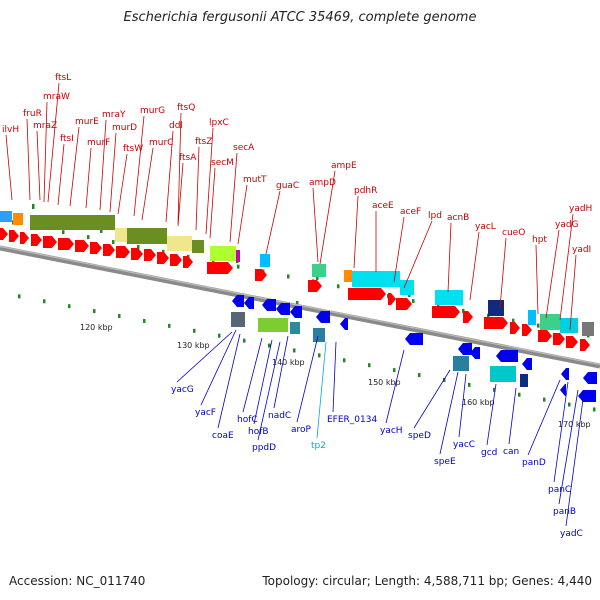 Image resolution: width=600 pixels, height=600 pixels. Describe the element at coordinates (223, 436) in the screenshot. I see `reverse-gene-label: coaE` at that location.